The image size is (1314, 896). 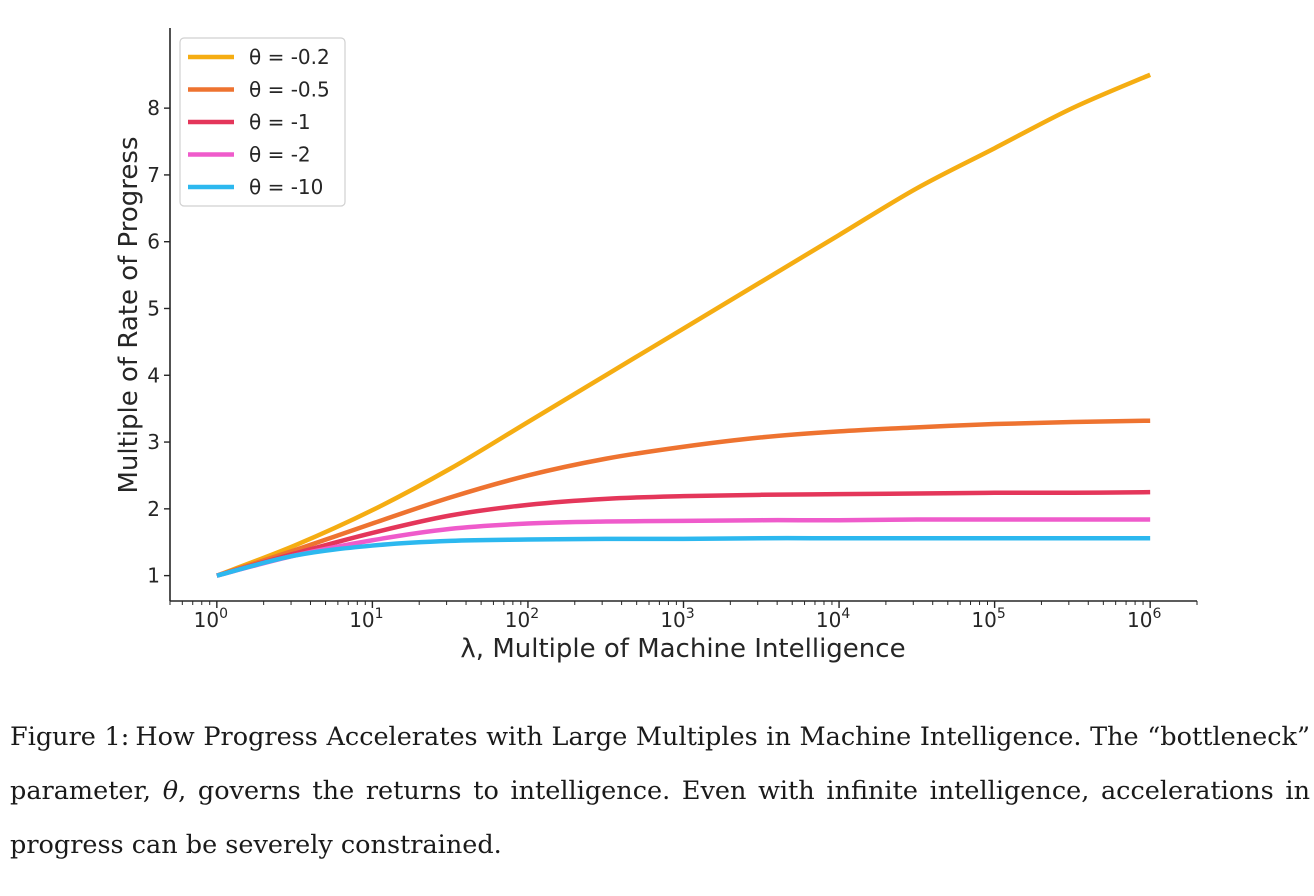 What do you see at coordinates (366, 619) in the screenshot?
I see `x-tick-label: 10¹` at bounding box center [366, 619].